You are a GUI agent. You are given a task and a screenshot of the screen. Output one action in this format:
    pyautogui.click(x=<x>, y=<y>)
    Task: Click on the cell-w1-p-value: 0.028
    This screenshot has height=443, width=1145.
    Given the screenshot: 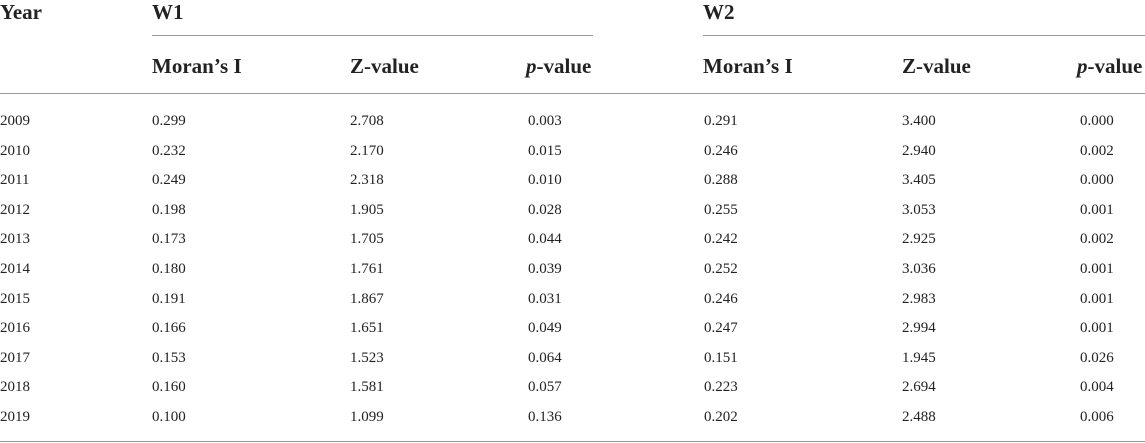 What is the action you would take?
    pyautogui.click(x=545, y=209)
    